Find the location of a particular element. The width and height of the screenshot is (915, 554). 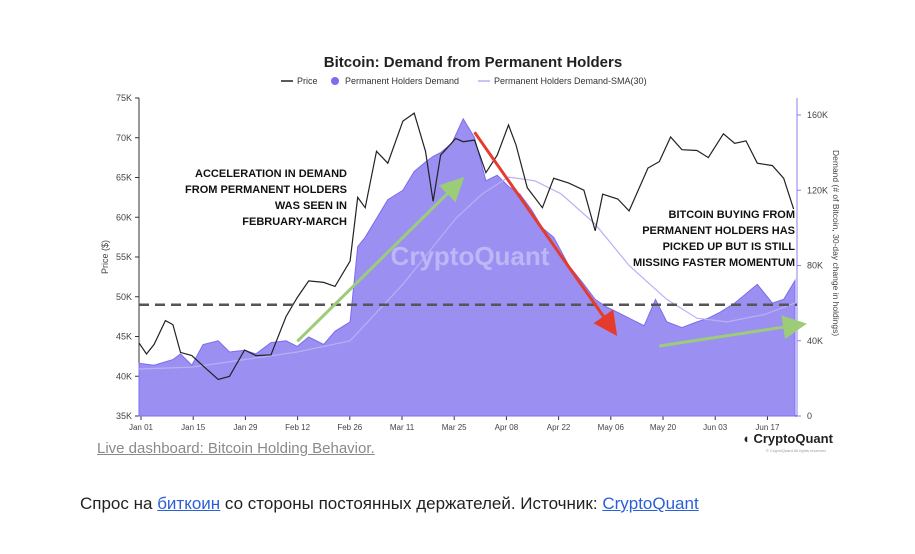

cryptoquant-link: CryptoQuant is located at coordinates (650, 503).